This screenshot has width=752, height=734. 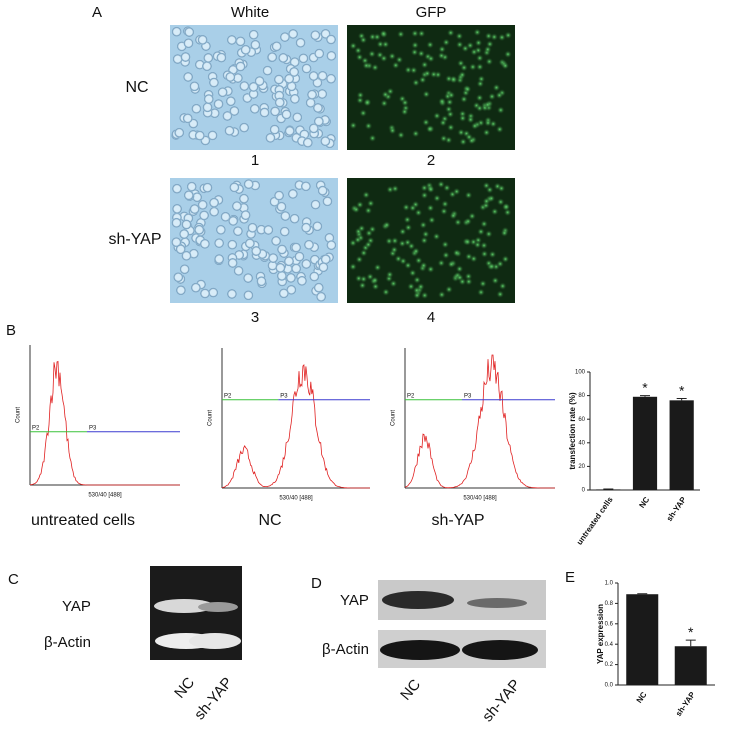 What do you see at coordinates (213, 698) in the screenshot?
I see `lane-label: sh-YAP` at bounding box center [213, 698].